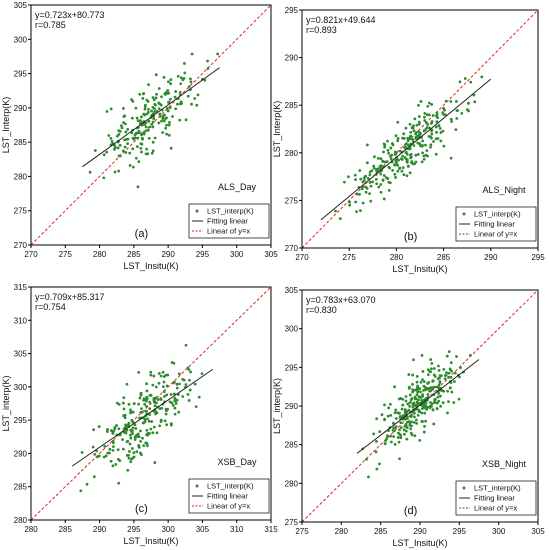  Describe the element at coordinates (168, 529) in the screenshot. I see `x-tick-label: 300` at that location.